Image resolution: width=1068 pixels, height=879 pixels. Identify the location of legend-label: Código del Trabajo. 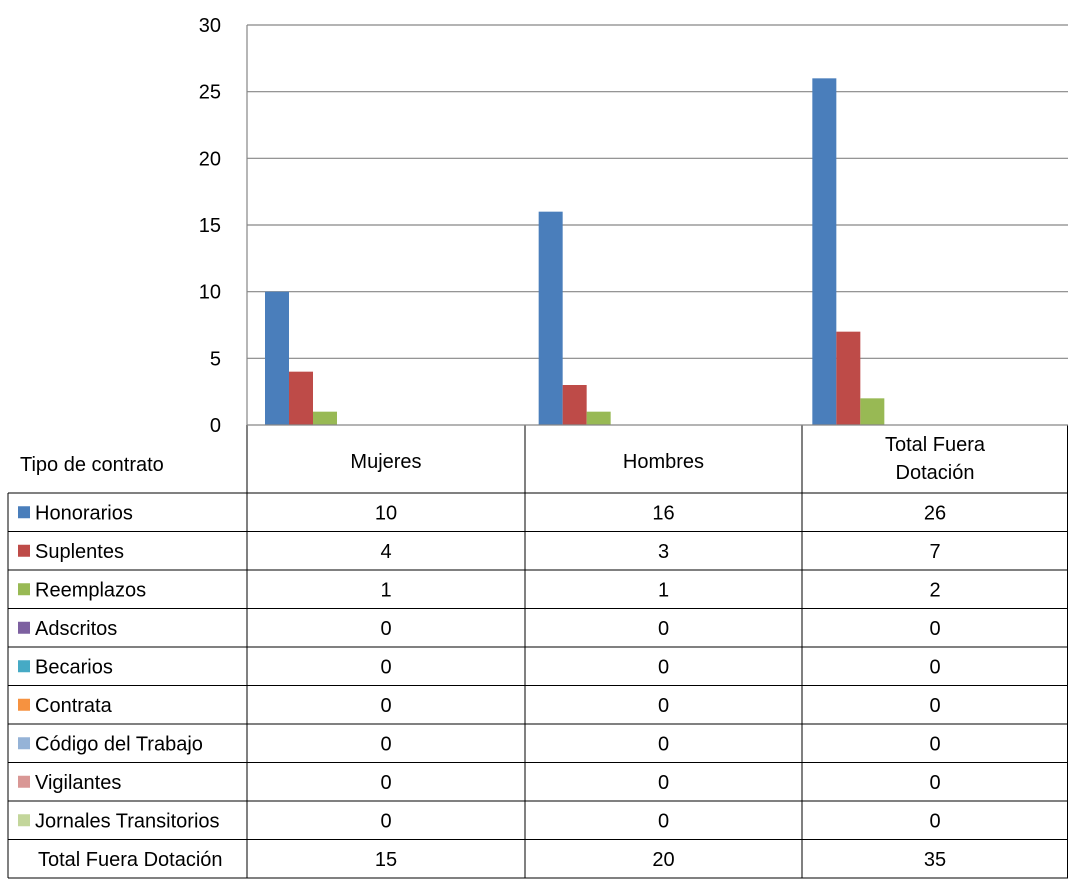
(119, 744).